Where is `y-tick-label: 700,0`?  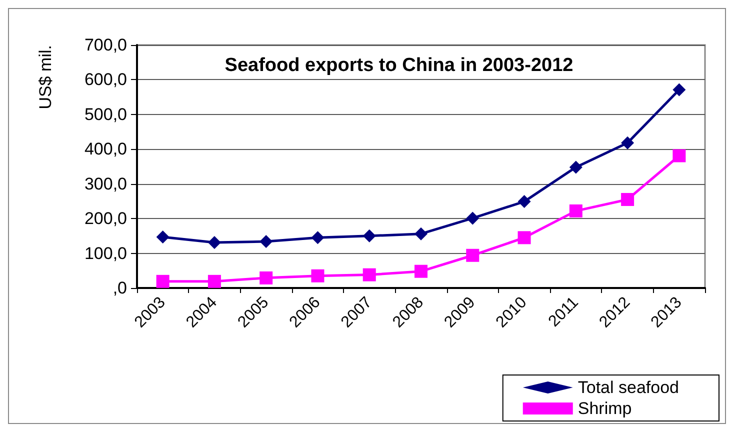 y-tick-label: 700,0 is located at coordinates (105, 45).